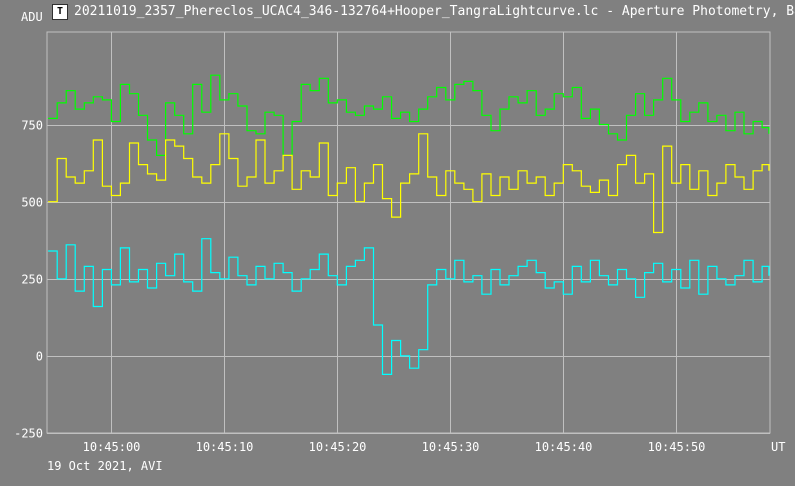 The height and width of the screenshot is (486, 795). What do you see at coordinates (32, 17) in the screenshot?
I see `y-axis-label: ADU` at bounding box center [32, 17].